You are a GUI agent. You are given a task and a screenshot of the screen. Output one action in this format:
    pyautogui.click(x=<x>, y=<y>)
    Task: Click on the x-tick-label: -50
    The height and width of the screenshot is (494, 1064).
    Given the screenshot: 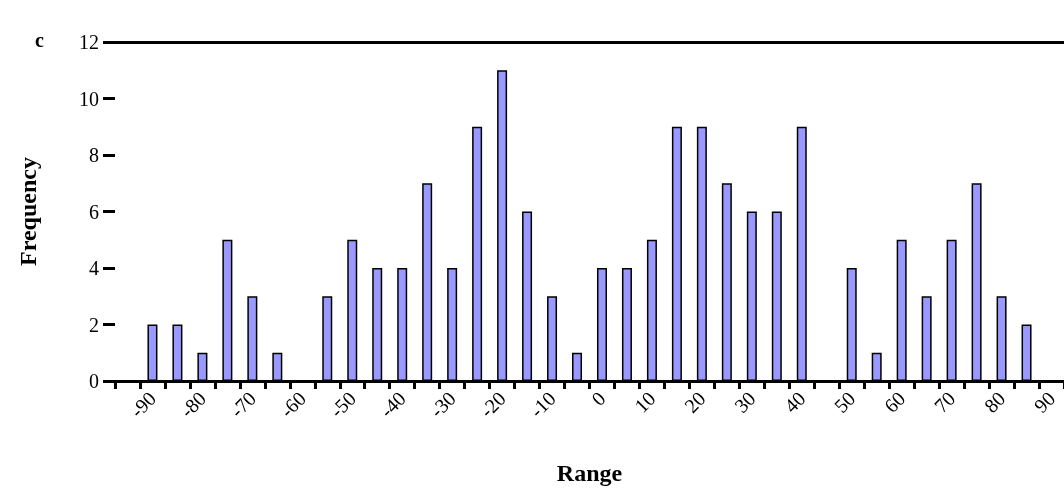 What is the action you would take?
    pyautogui.click(x=343, y=404)
    